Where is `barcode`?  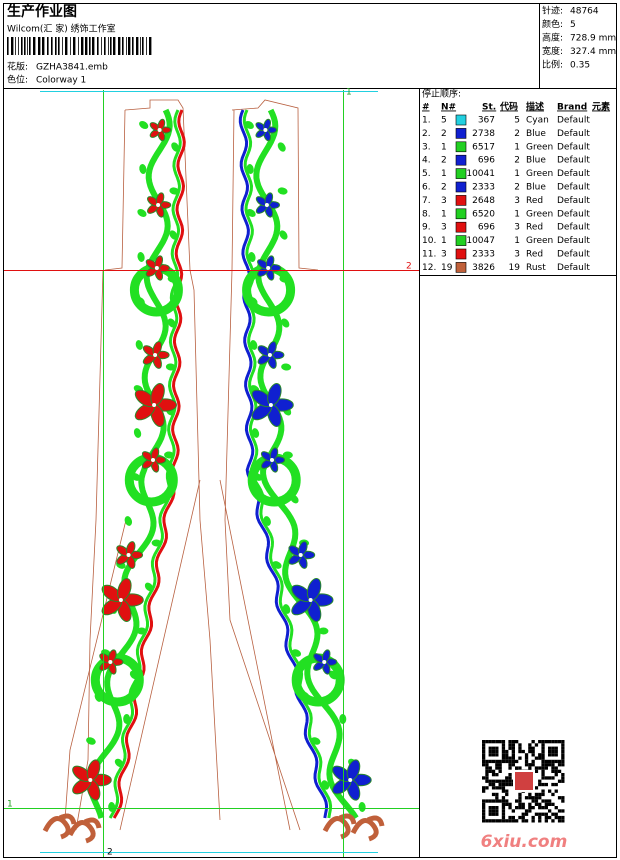
barcode is located at coordinates (79, 46).